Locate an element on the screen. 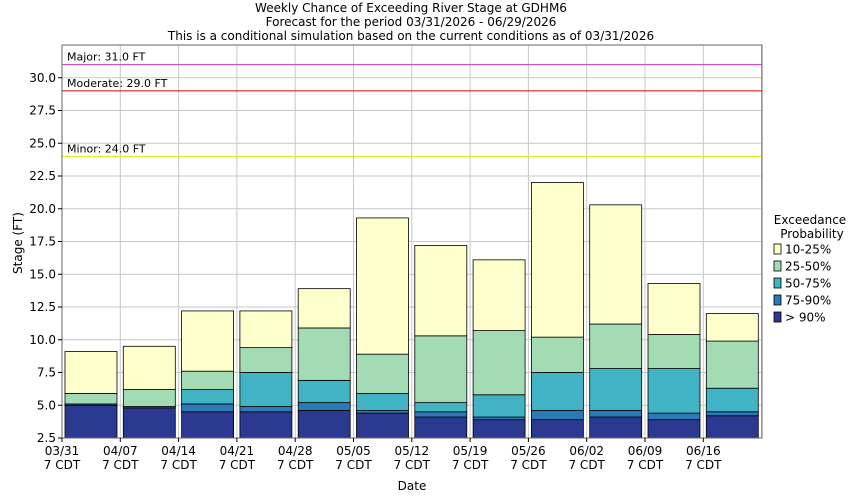  x-tick-label-date: 04/07 is located at coordinates (120, 451).